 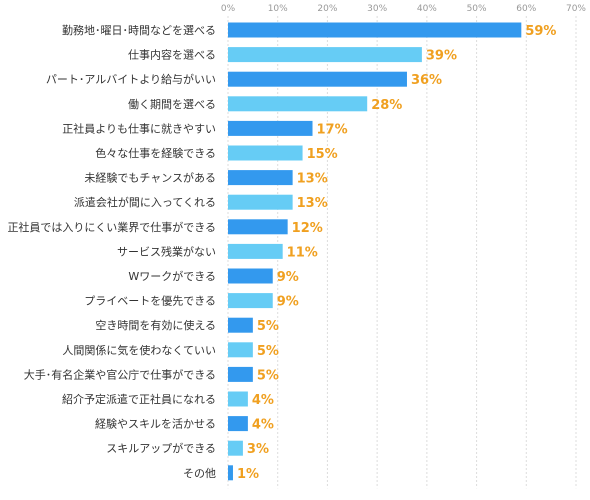 I want to click on value-label: 3%, so click(x=258, y=449).